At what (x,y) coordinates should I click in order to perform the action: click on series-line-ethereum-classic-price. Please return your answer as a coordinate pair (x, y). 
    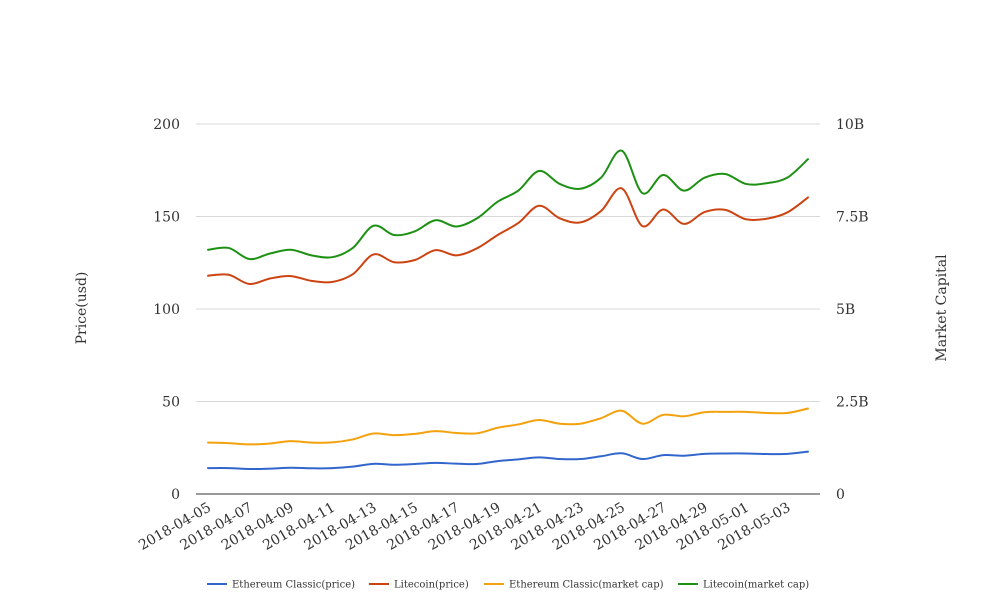
    Looking at the image, I should click on (508, 460).